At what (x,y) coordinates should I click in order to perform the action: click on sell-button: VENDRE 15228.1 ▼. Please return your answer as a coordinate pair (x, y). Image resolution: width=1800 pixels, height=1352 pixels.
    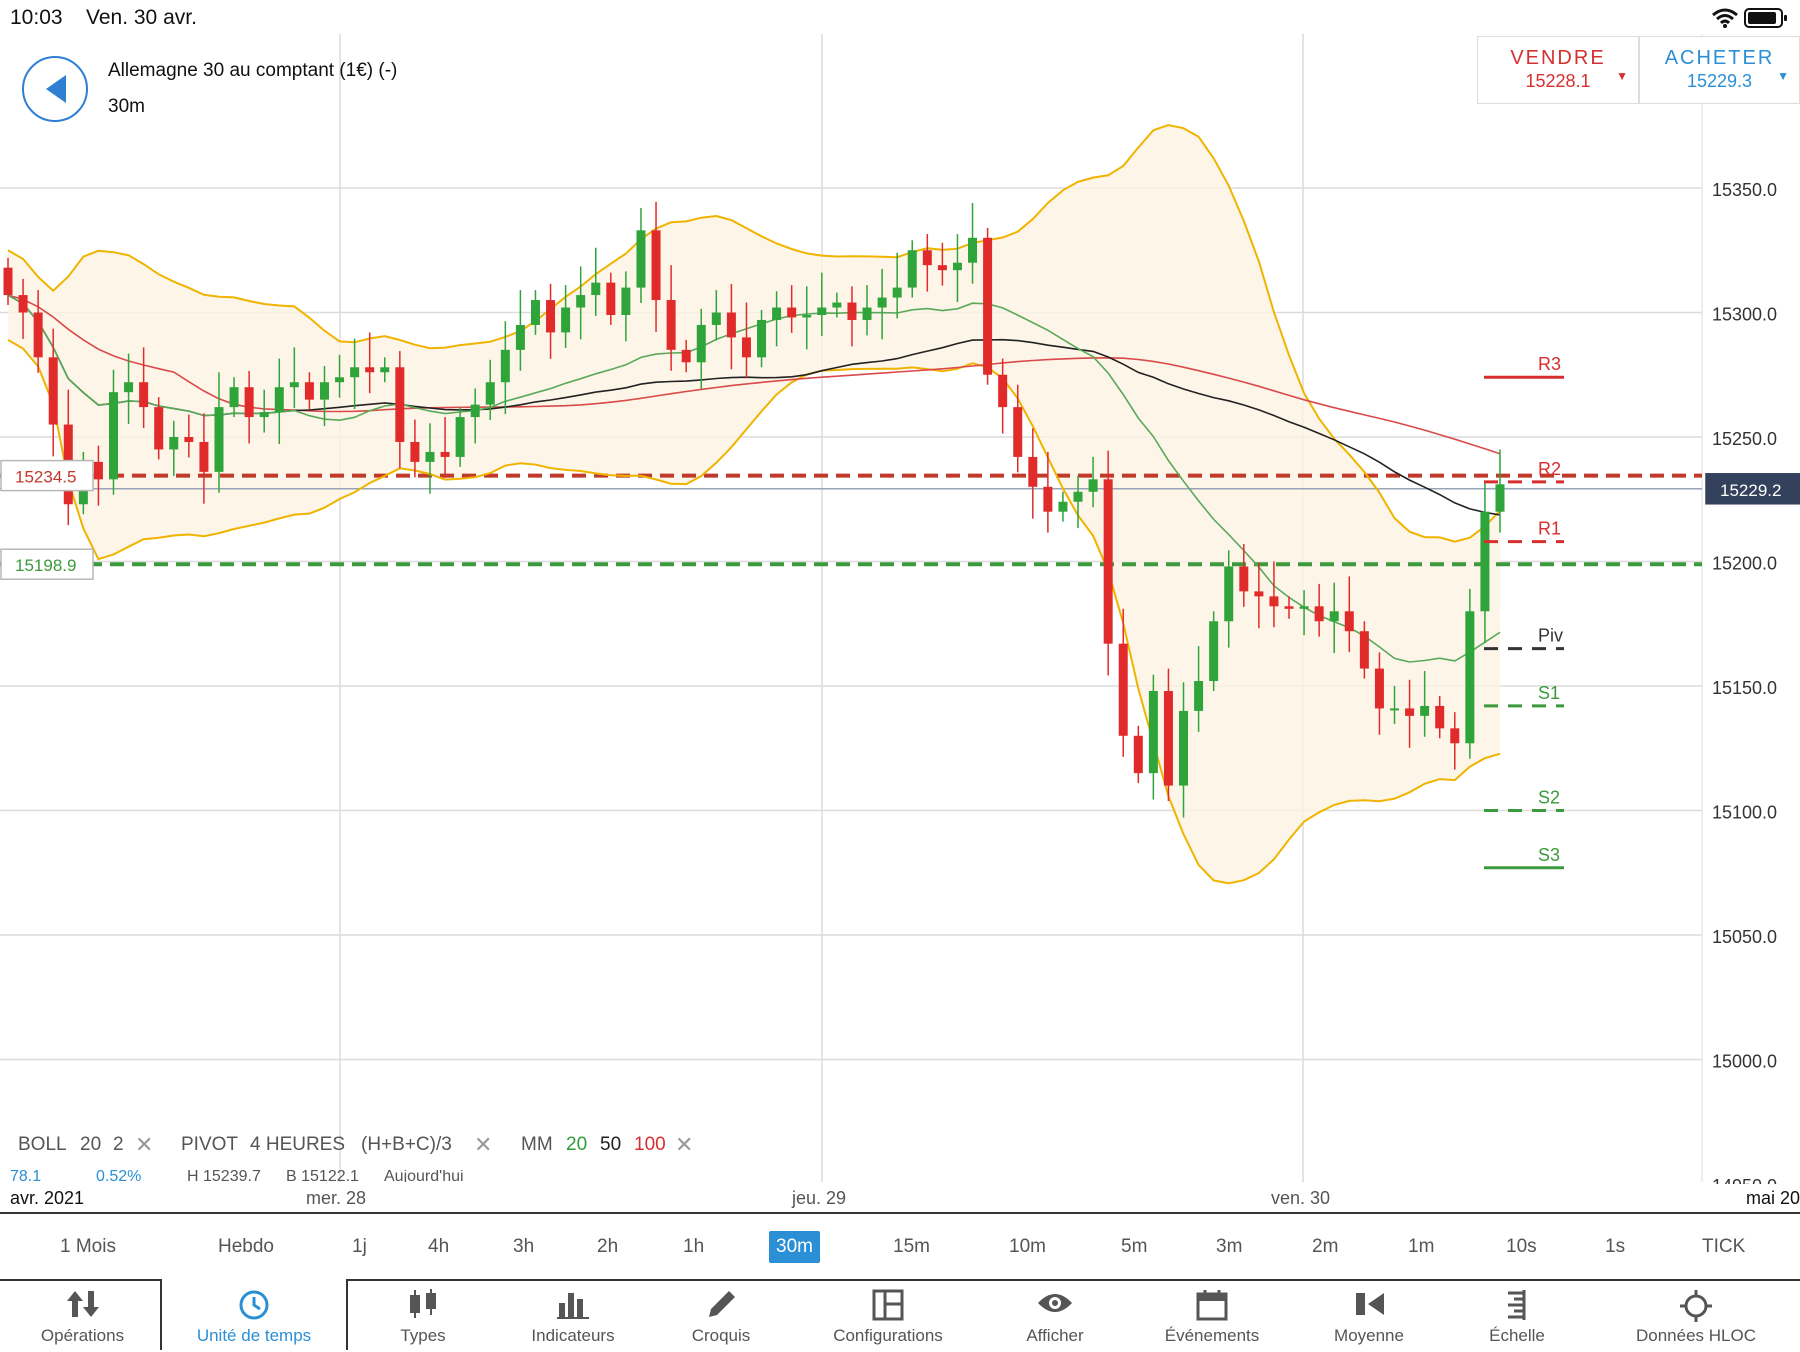
    Looking at the image, I should click on (1558, 70).